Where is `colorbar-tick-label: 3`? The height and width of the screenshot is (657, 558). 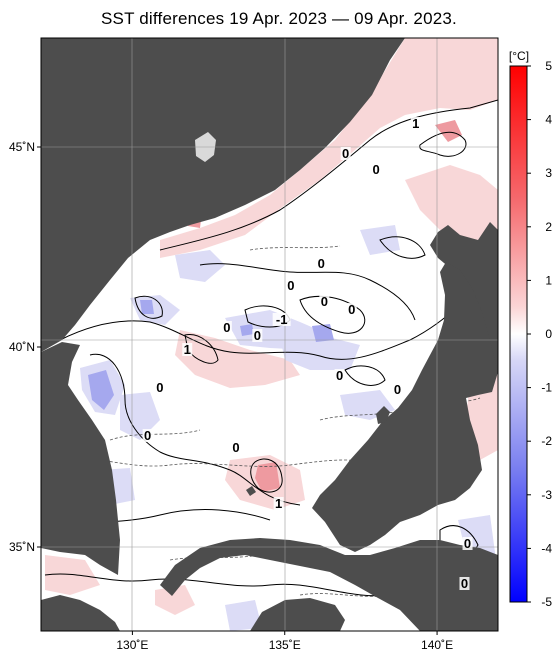
colorbar-tick-label: 3 is located at coordinates (548, 173).